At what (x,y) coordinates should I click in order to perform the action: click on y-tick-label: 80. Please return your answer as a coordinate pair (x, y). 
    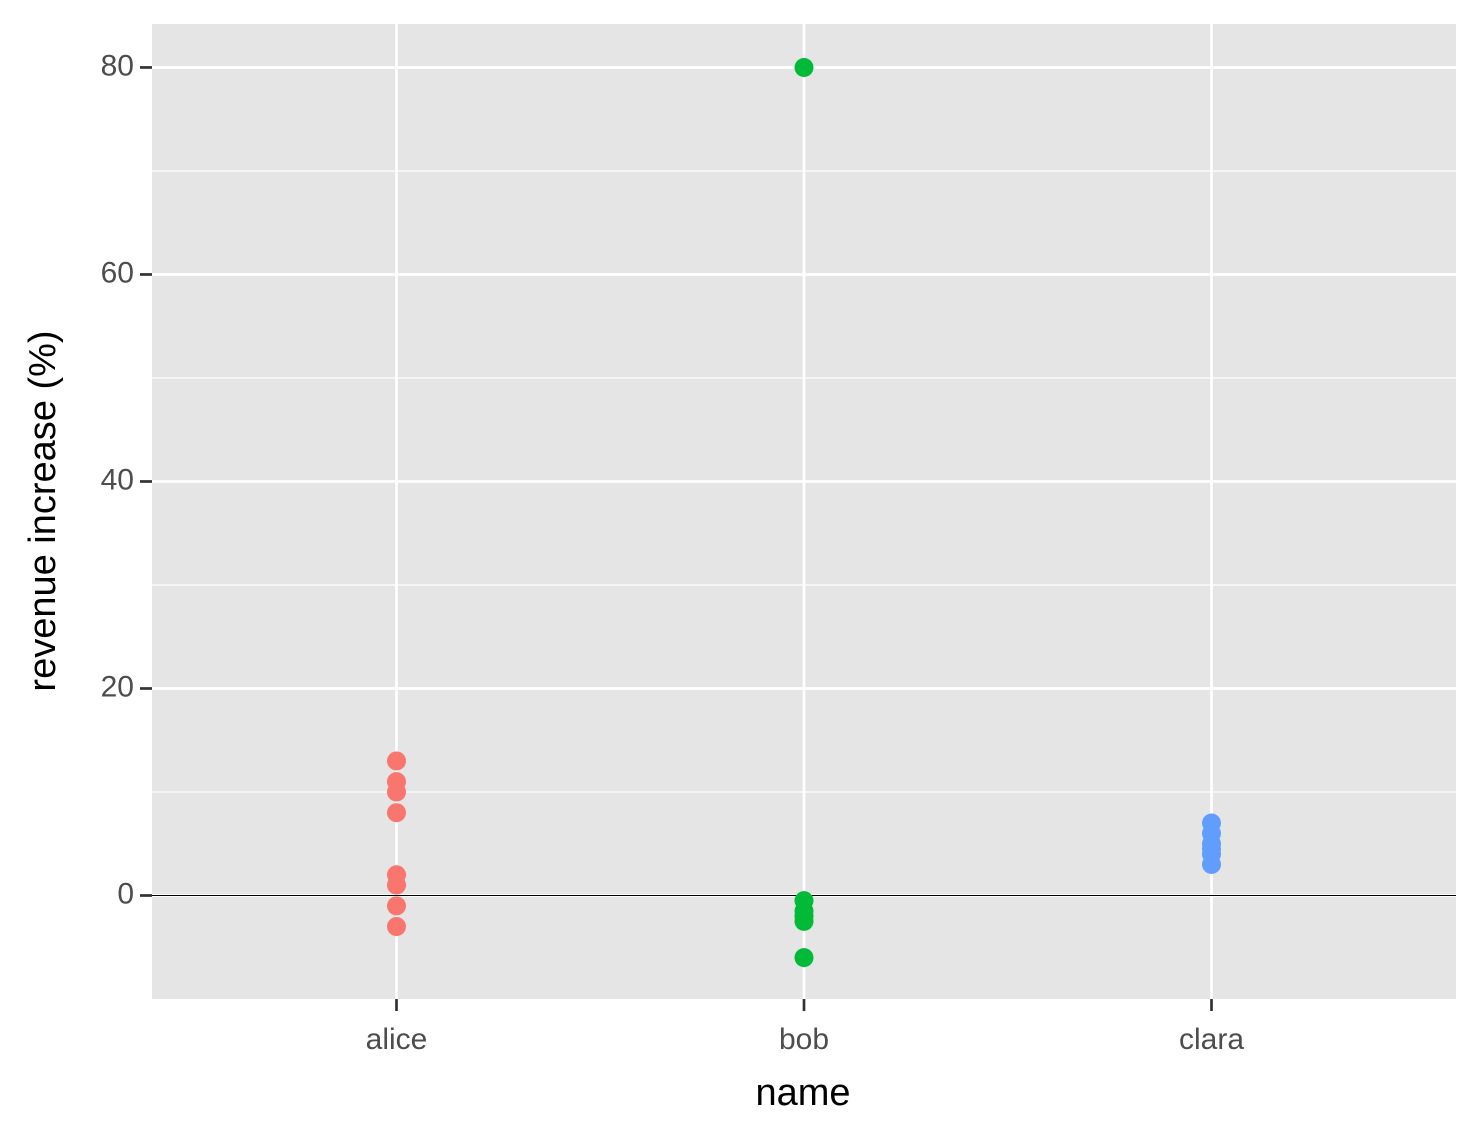
    Looking at the image, I should click on (117, 65).